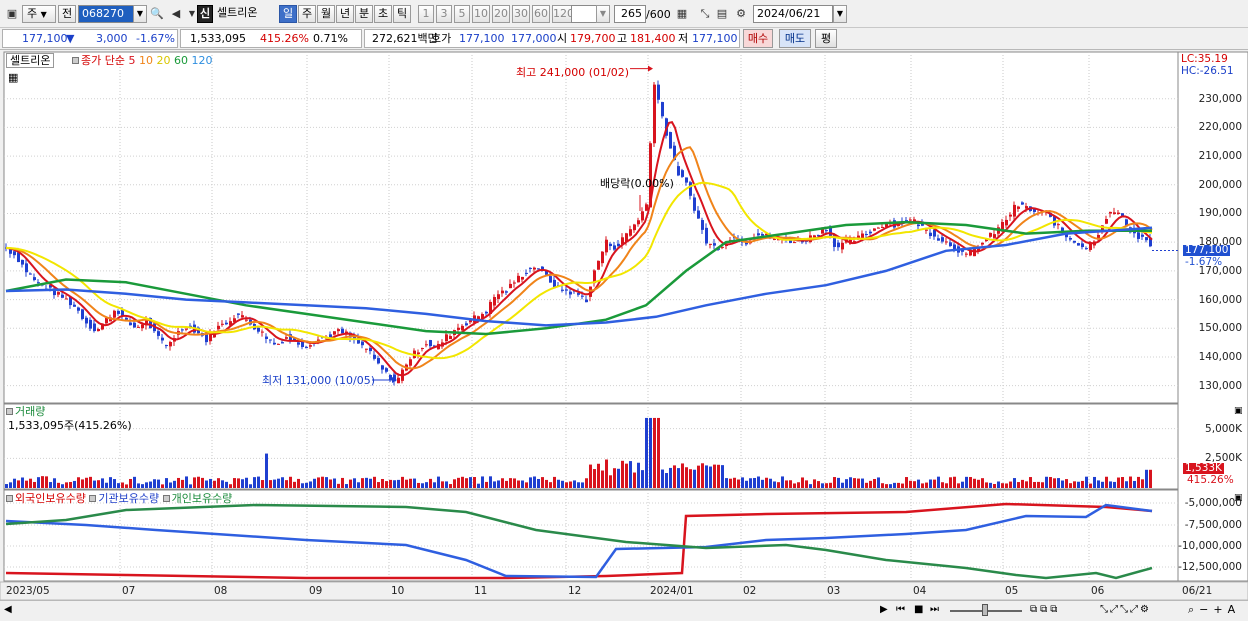 The height and width of the screenshot is (621, 1248). Describe the element at coordinates (13, 77) in the screenshot. I see `table-icon: ▦` at that location.